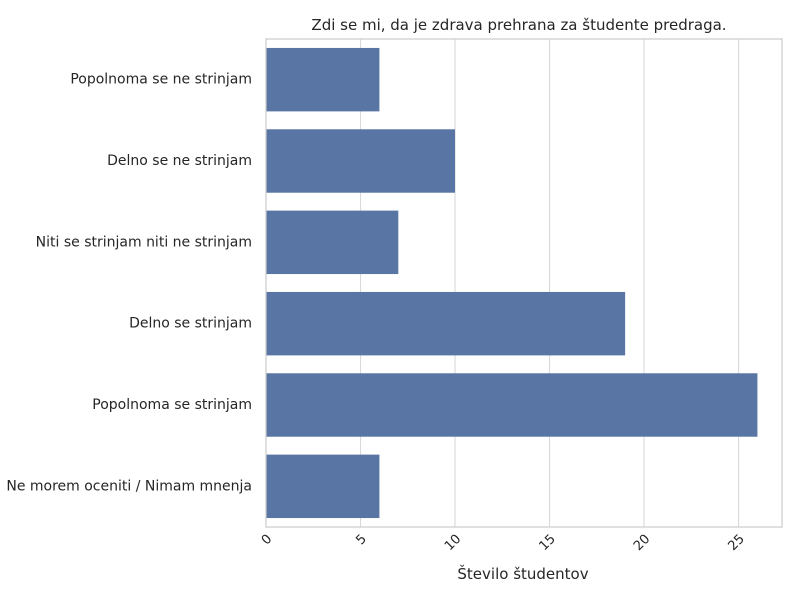 This screenshot has height=600, width=800. Describe the element at coordinates (503, 543) in the screenshot. I see `x-tick-labels: 0 5 10 15 20 25` at that location.